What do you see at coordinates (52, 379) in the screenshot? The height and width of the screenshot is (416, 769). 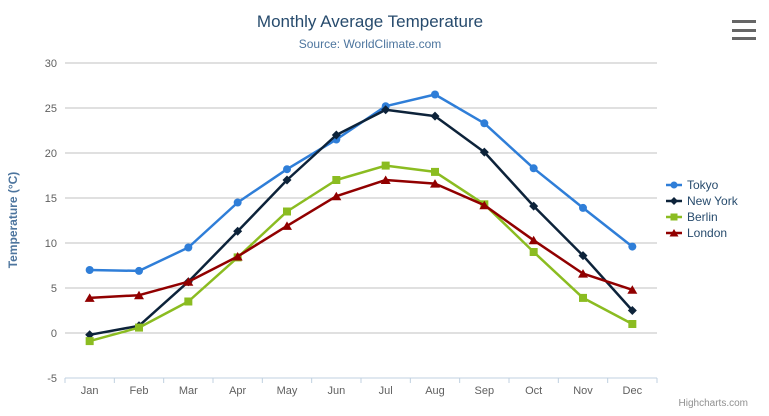 I see `y-axis-label: -5` at bounding box center [52, 379].